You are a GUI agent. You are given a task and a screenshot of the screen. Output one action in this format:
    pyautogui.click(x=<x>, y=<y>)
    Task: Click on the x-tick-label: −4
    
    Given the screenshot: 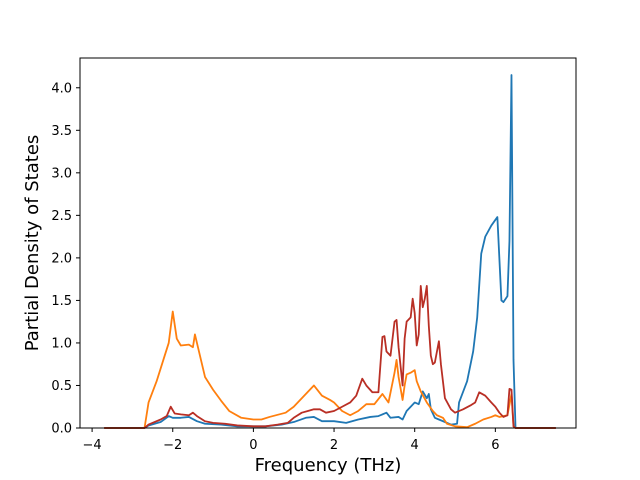 What is the action you would take?
    pyautogui.click(x=92, y=445)
    